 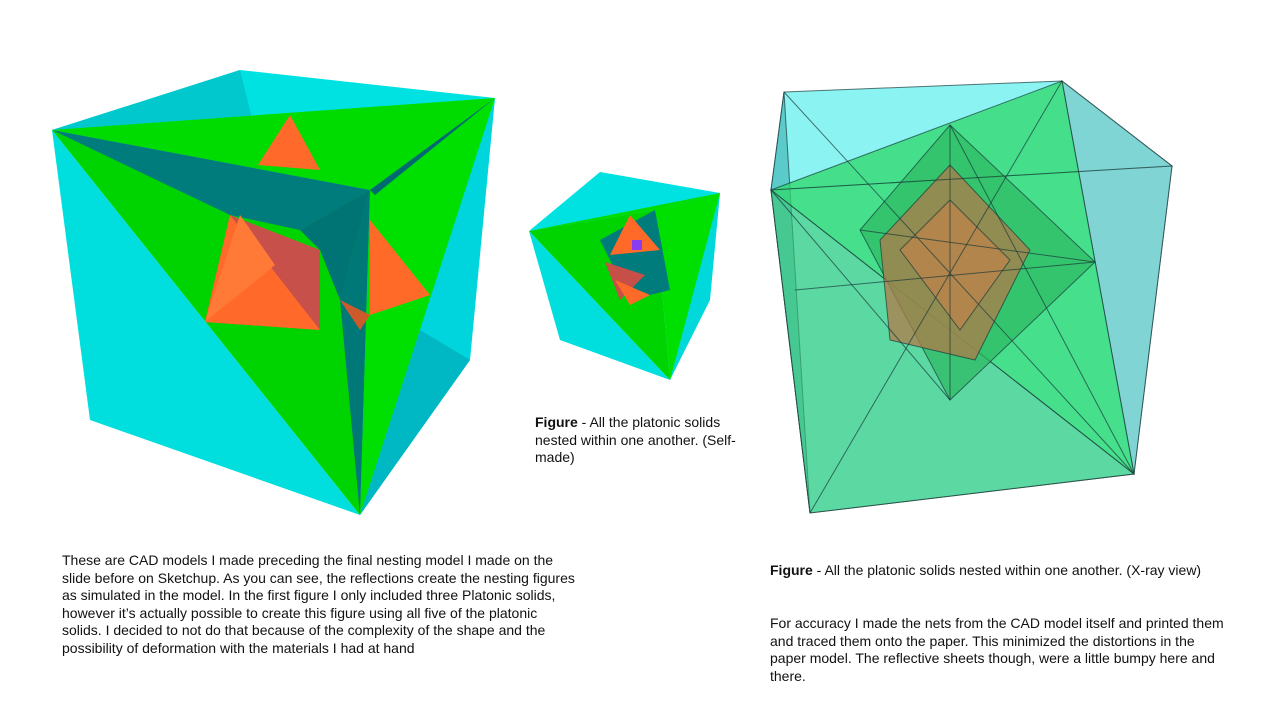 I want to click on nested-solids-render-small, so click(x=624, y=276).